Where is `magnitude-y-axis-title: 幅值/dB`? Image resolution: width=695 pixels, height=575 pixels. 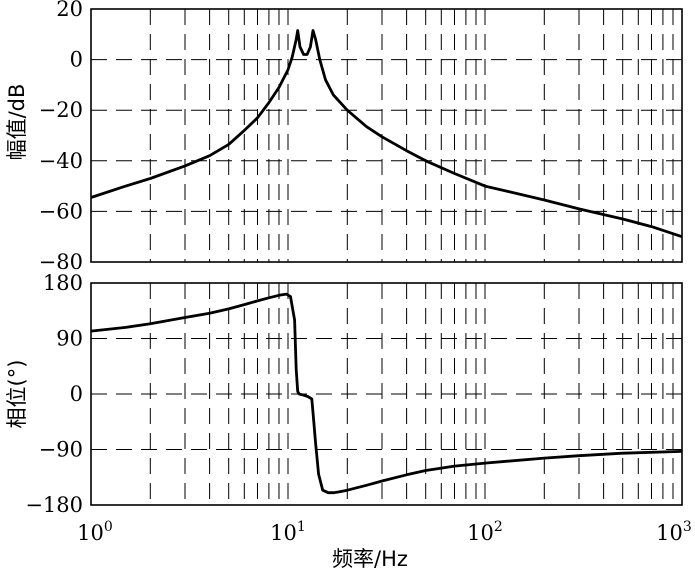 magnitude-y-axis-title: 幅值/dB is located at coordinates (17, 122).